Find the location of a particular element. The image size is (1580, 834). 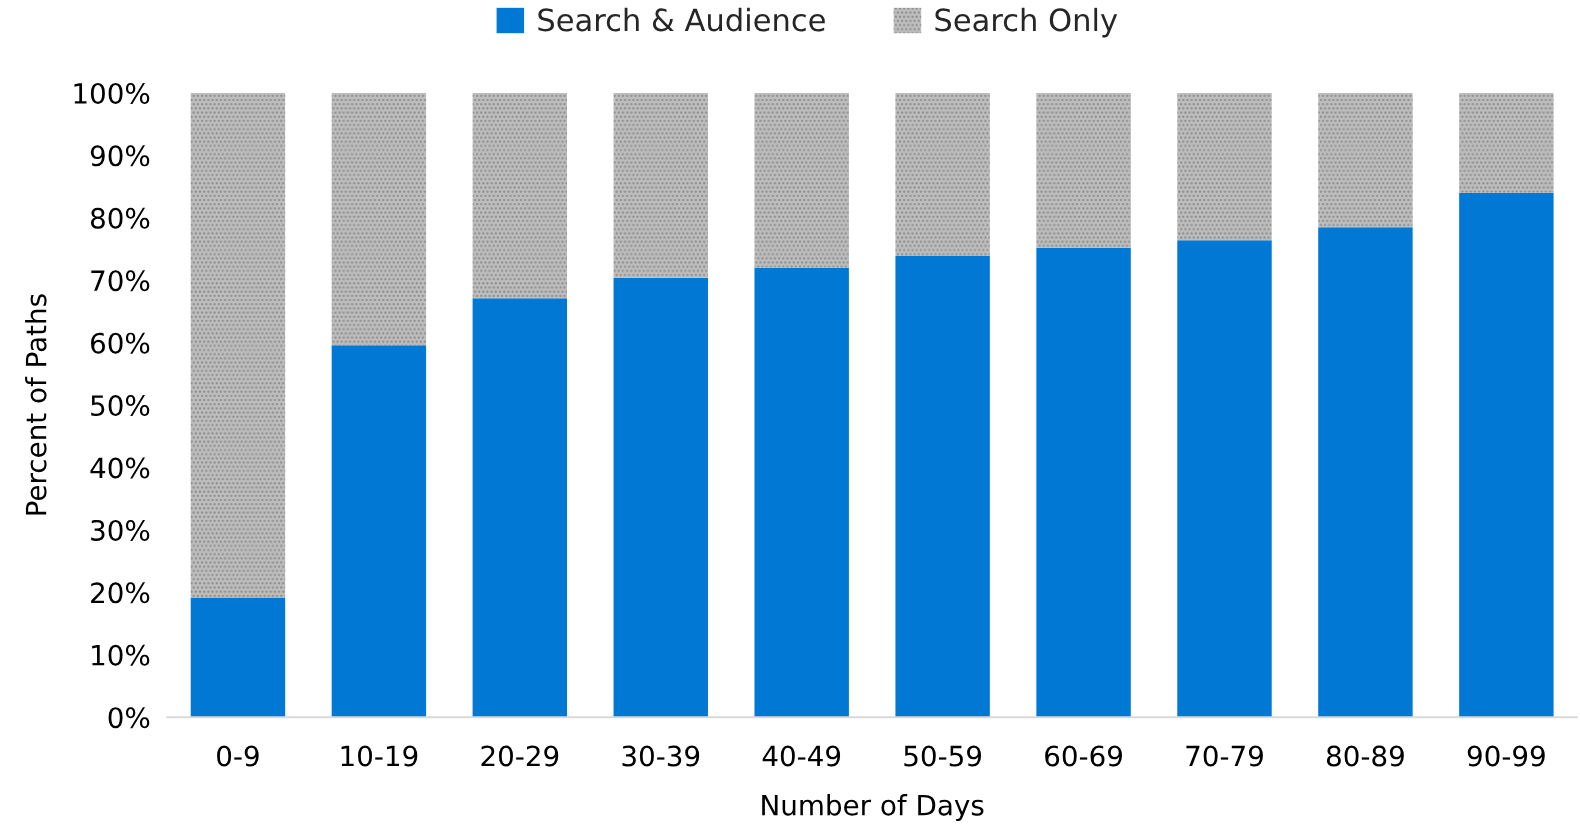

x-tick-label: 70-79 is located at coordinates (1224, 756).